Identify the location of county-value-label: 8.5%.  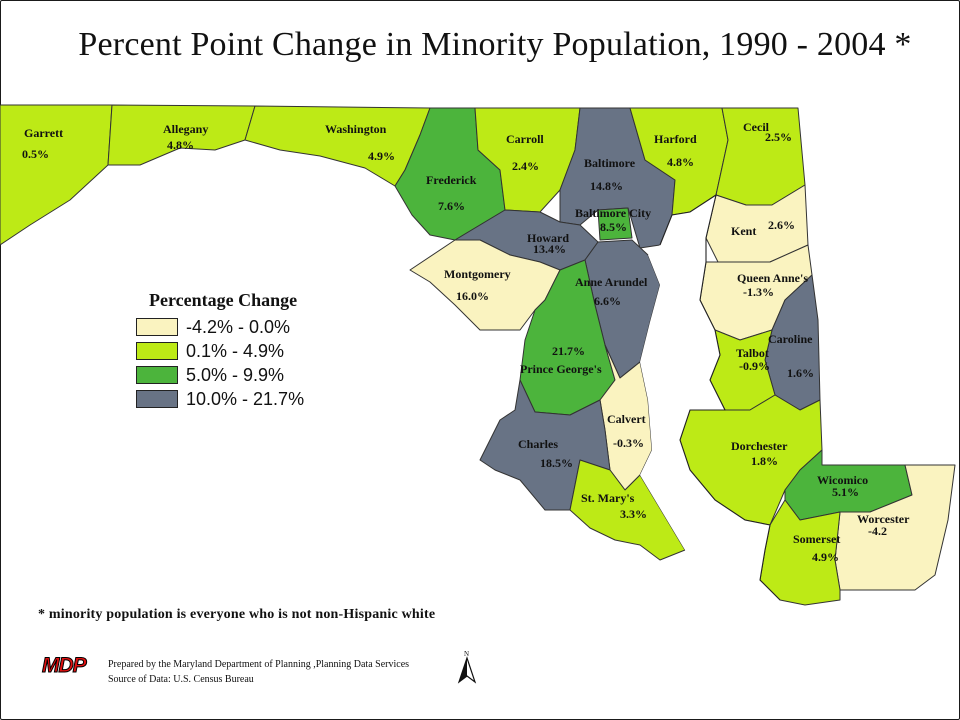
(613, 227).